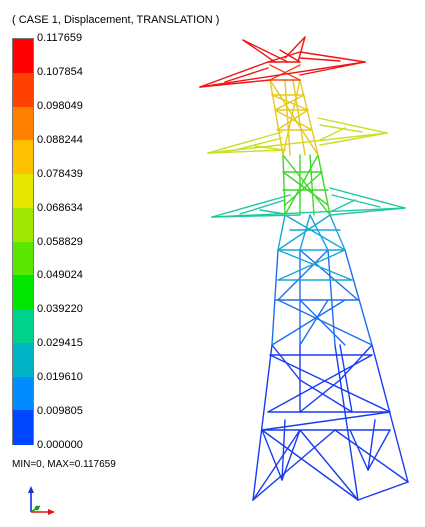 This screenshot has height=527, width=425. Describe the element at coordinates (282, 62) in the screenshot. I see `tower-top-crossarm` at that location.